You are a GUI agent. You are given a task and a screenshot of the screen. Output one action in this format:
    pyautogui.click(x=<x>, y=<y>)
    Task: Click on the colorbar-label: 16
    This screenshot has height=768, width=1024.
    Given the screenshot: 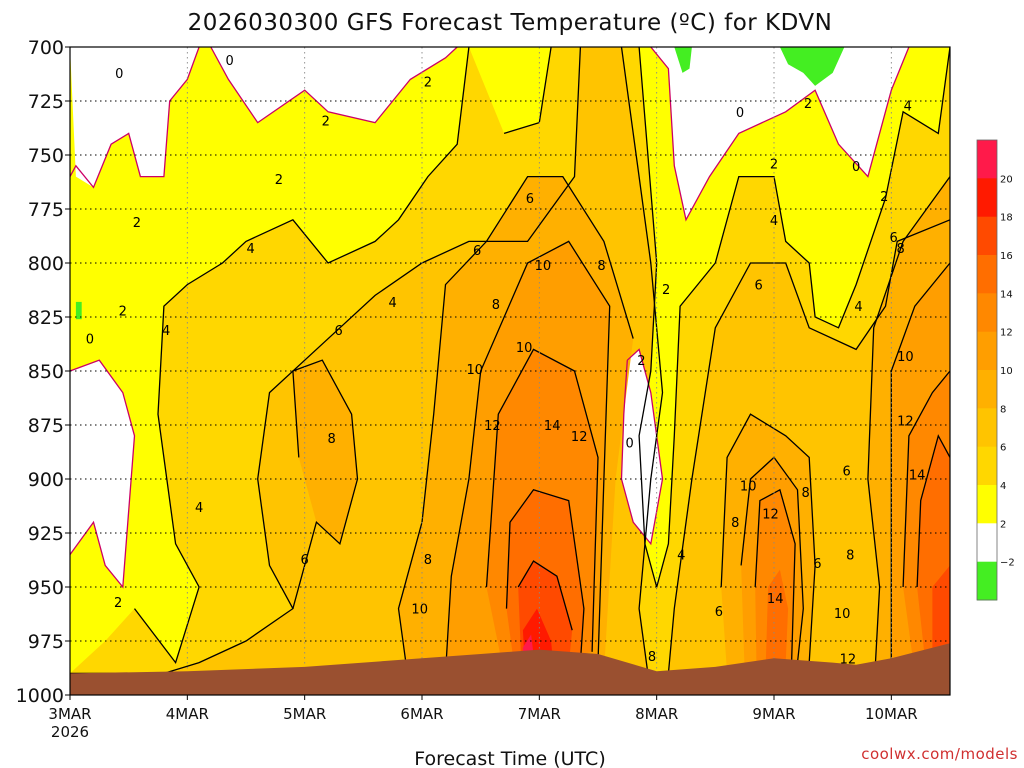 What is the action you would take?
    pyautogui.click(x=1006, y=256)
    